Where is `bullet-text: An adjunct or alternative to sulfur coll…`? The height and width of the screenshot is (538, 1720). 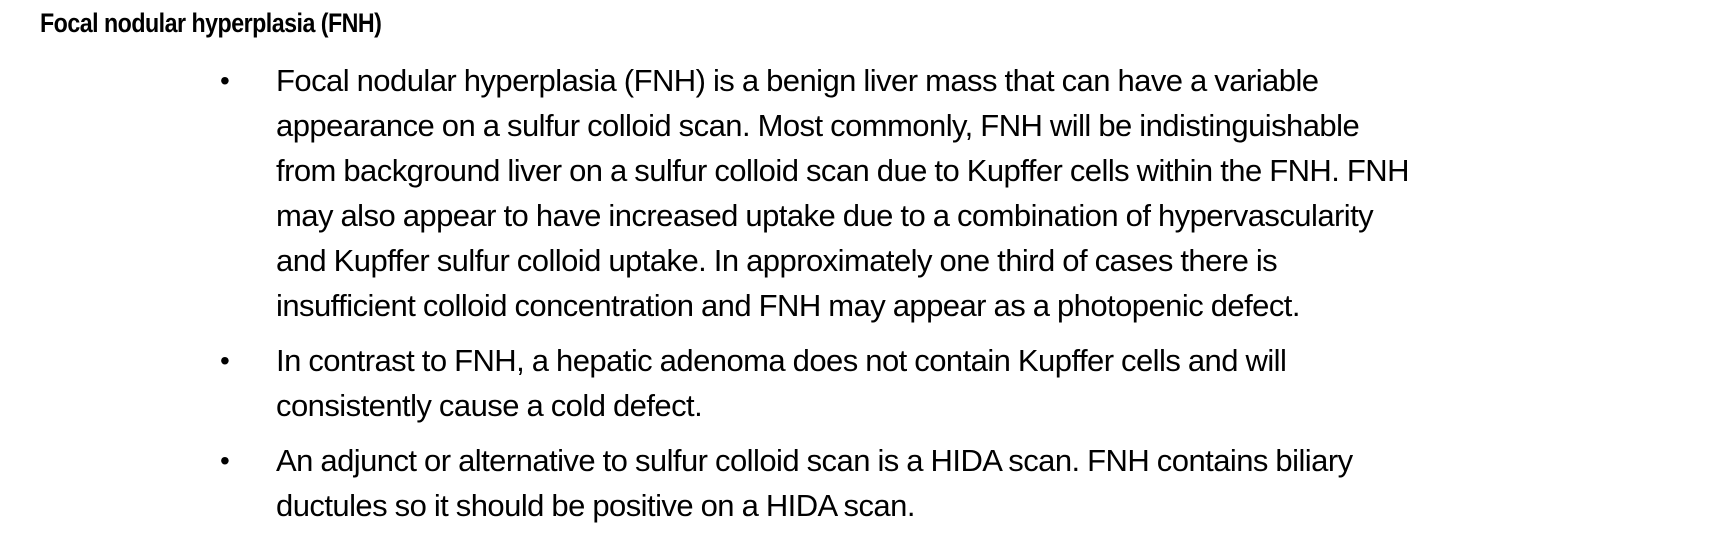
bullet-text: An adjunct or alternative to sulfur coll… is located at coordinates (941, 483).